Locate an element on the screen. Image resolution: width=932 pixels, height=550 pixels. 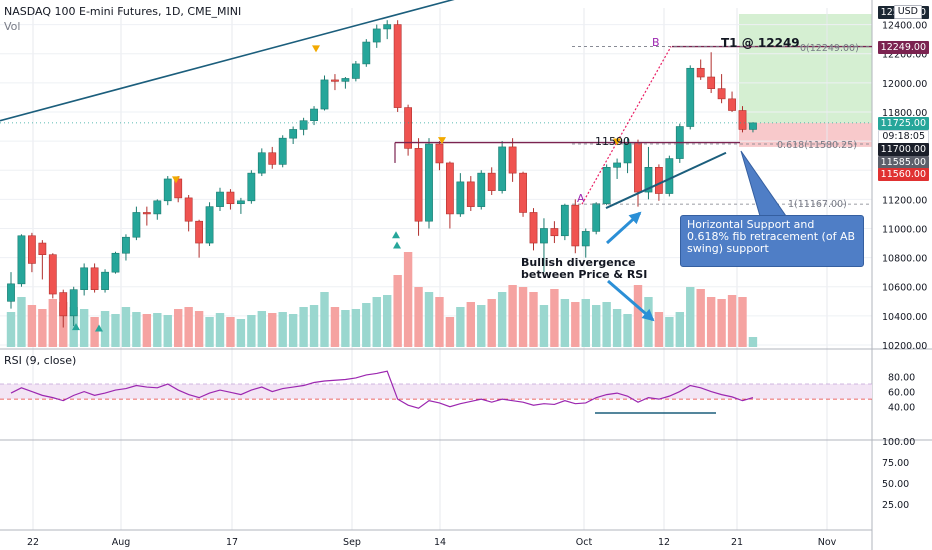
fib-level-0: 0(12249.00) is located at coordinates (829, 48).